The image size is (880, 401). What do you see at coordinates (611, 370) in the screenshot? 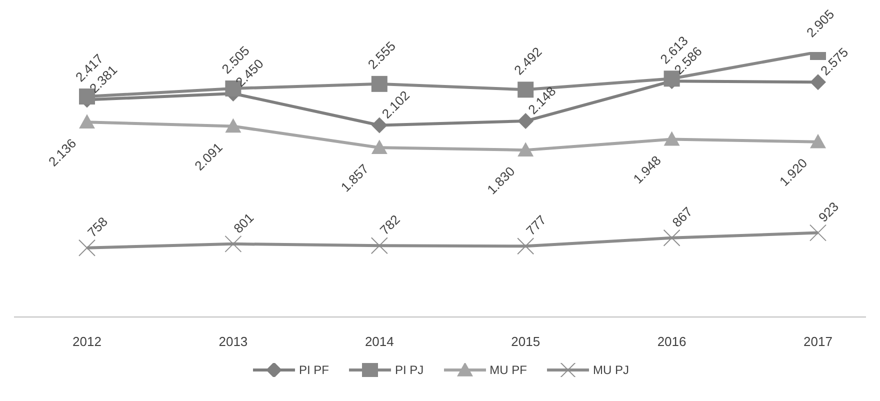
I see `legend-label: MU PJ` at bounding box center [611, 370].